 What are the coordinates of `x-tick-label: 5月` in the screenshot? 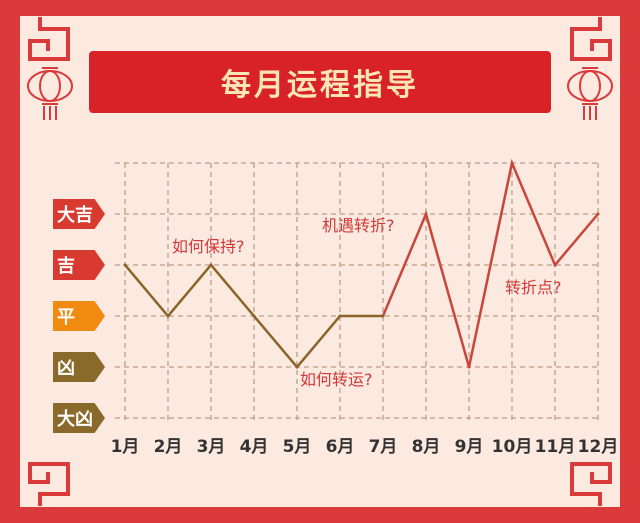 It's located at (297, 447).